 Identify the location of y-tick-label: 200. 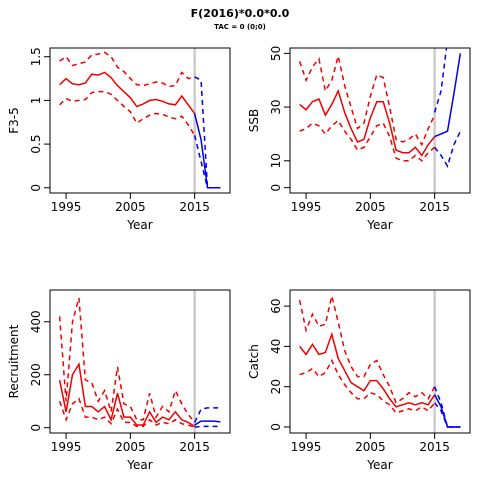
(36, 374).